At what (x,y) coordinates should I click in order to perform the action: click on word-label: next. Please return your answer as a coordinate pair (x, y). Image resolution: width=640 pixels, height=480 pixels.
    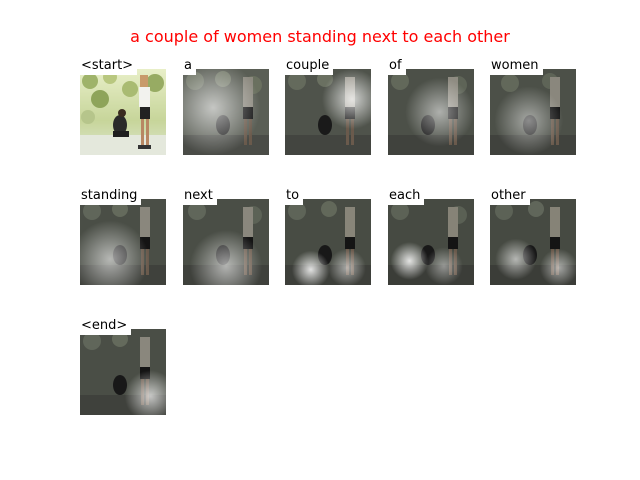
    Looking at the image, I should click on (200, 196).